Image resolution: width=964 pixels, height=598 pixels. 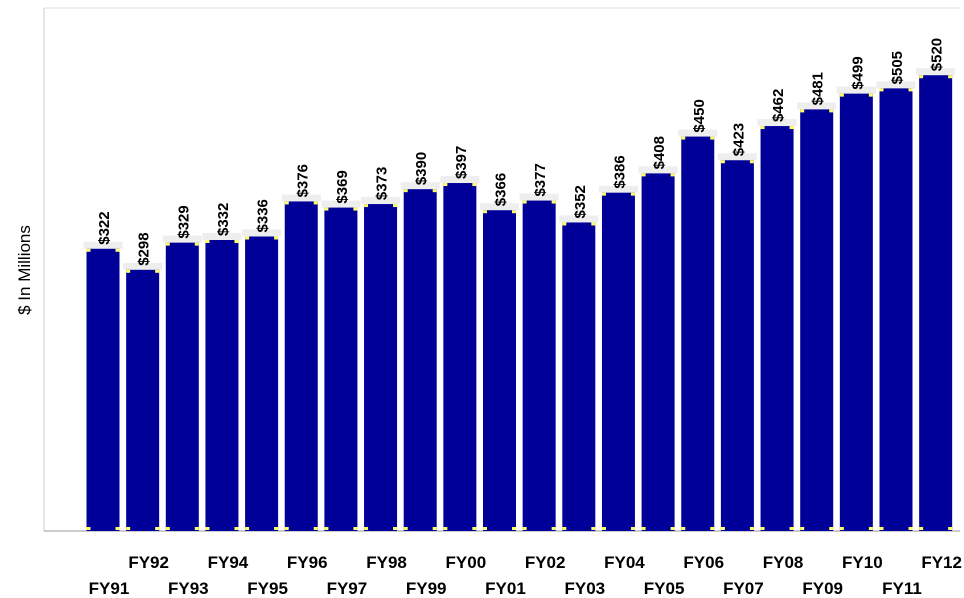 What do you see at coordinates (941, 562) in the screenshot?
I see `x-tick-label: FY12` at bounding box center [941, 562].